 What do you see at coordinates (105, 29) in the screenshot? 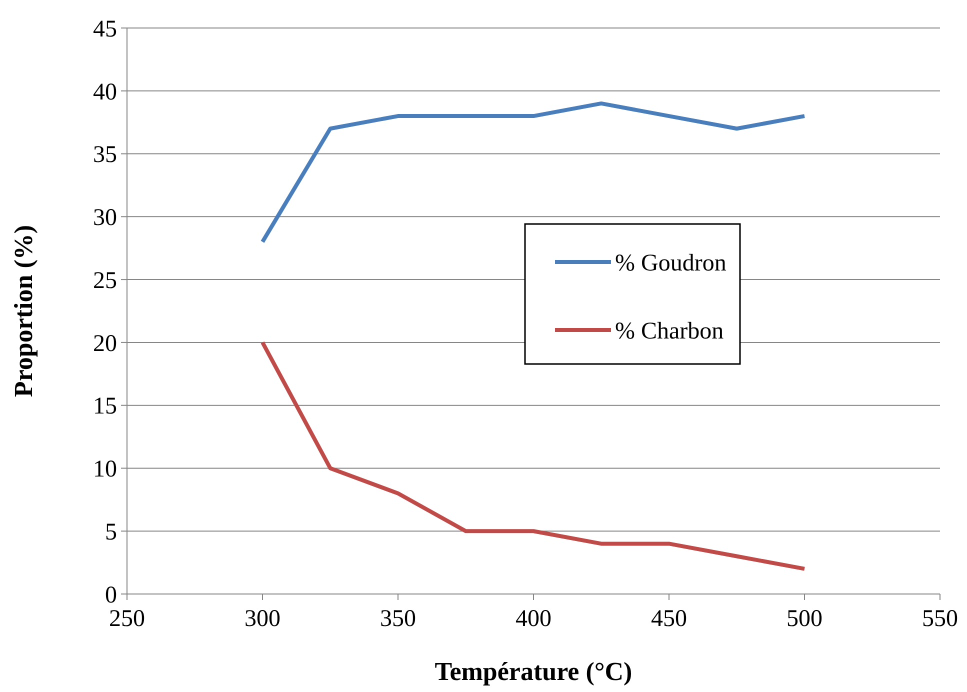
I see `y-tick-label: 45` at bounding box center [105, 29].